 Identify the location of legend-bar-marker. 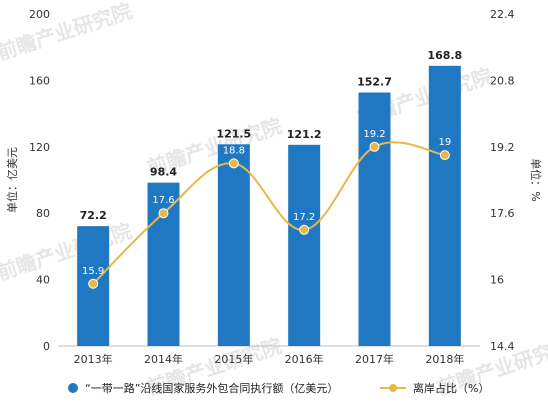
(73, 388).